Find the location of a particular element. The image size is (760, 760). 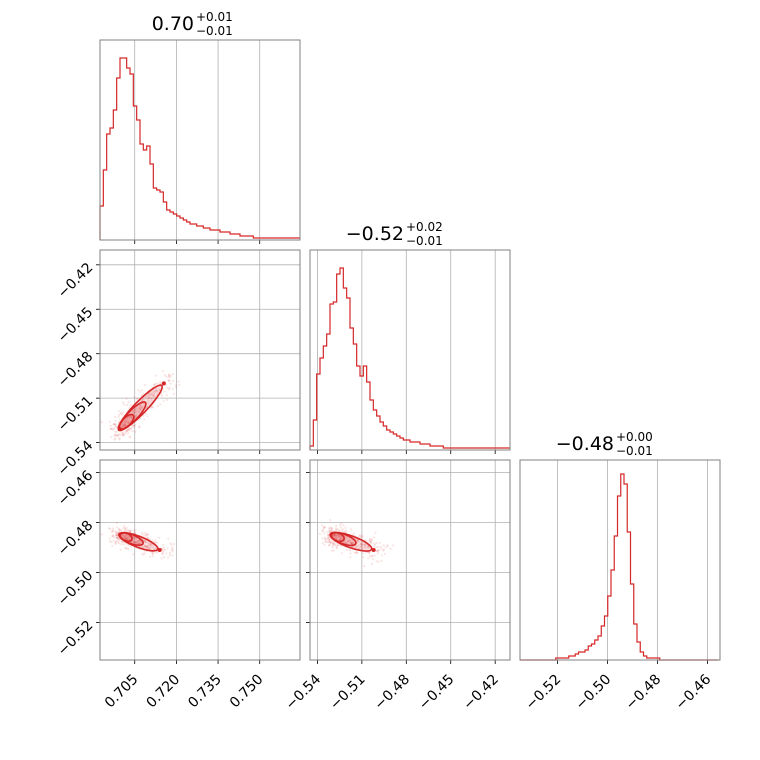

title-median: −0.48 is located at coordinates (585, 444).